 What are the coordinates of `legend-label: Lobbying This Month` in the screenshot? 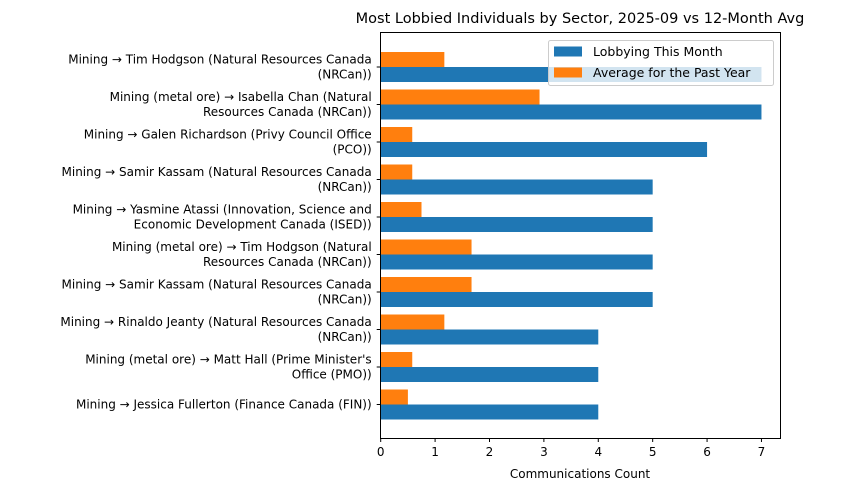 It's located at (658, 51).